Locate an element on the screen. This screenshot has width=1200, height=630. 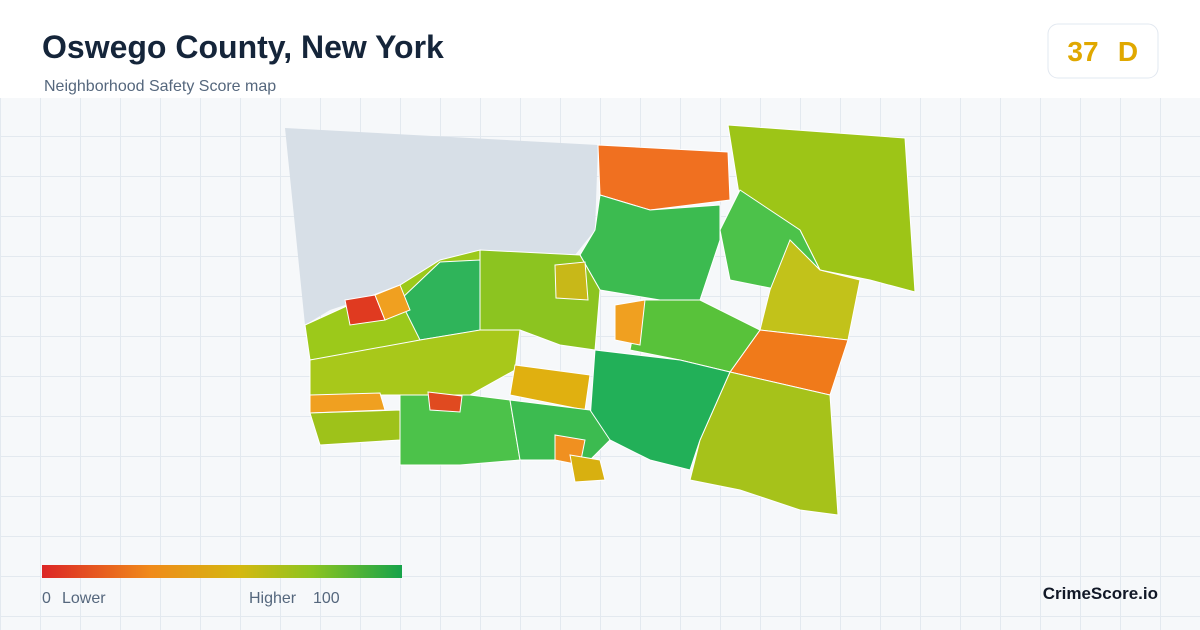
score-grade: D is located at coordinates (1128, 51).